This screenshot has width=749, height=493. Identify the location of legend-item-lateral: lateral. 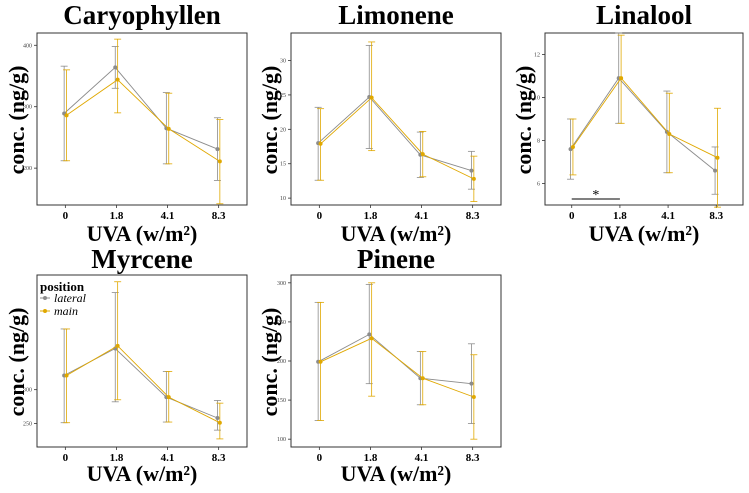
(70, 298).